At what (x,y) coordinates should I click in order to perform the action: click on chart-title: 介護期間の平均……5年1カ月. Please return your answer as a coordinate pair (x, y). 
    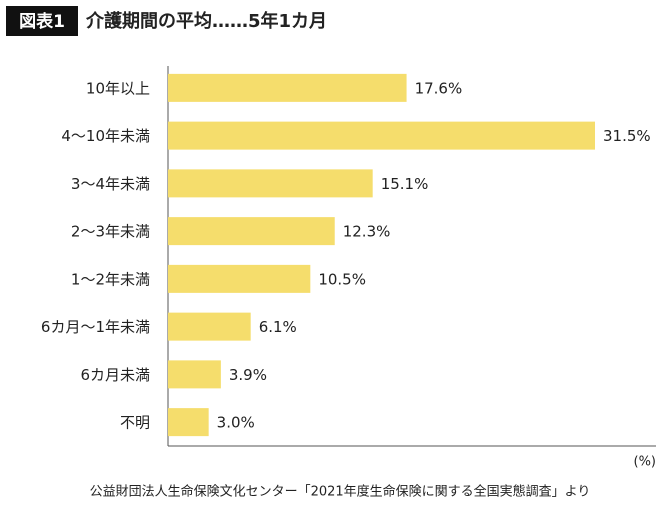
    Looking at the image, I should click on (206, 21).